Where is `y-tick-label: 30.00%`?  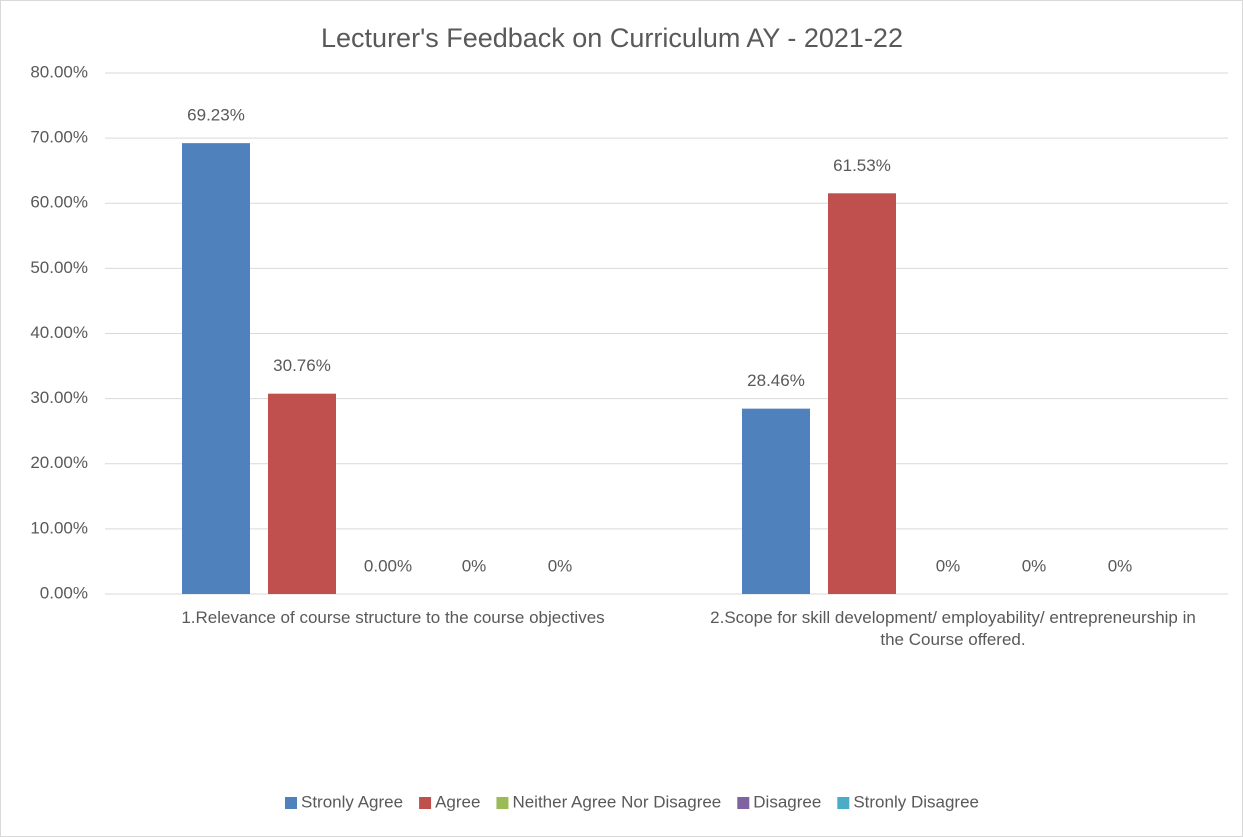 y-tick-label: 30.00% is located at coordinates (59, 397).